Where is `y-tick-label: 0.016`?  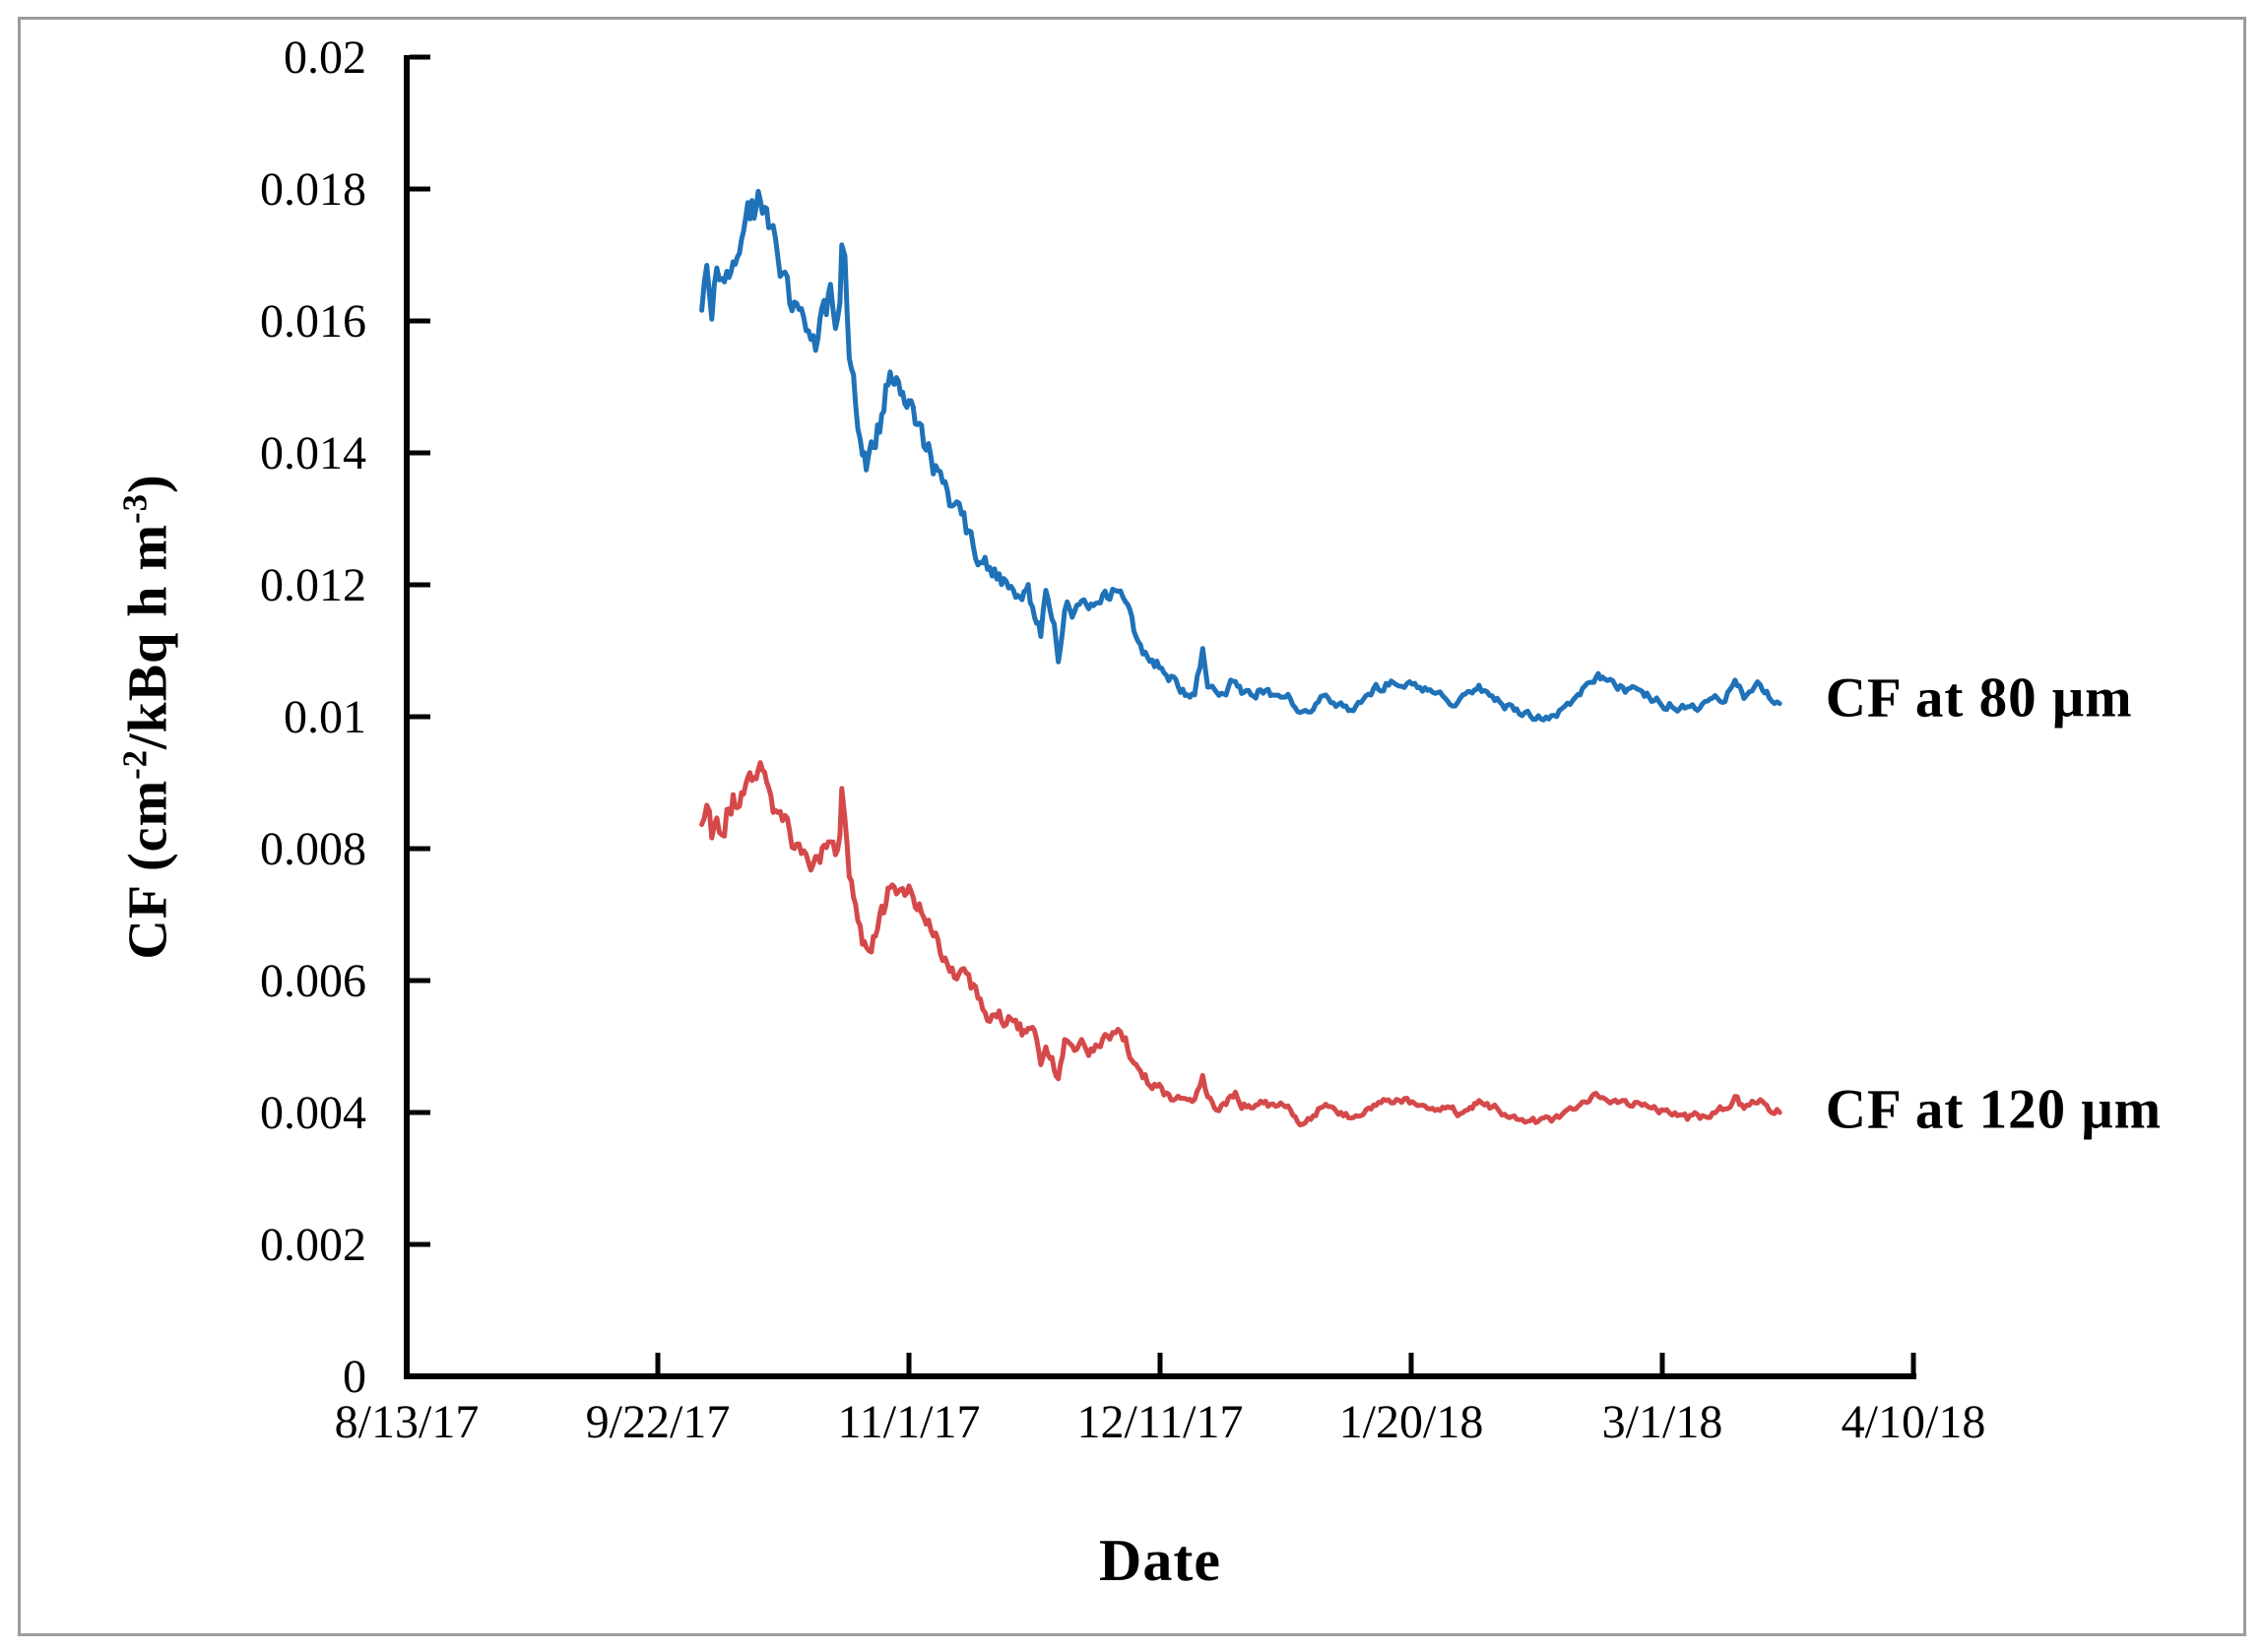 y-tick-label: 0.016 is located at coordinates (313, 322).